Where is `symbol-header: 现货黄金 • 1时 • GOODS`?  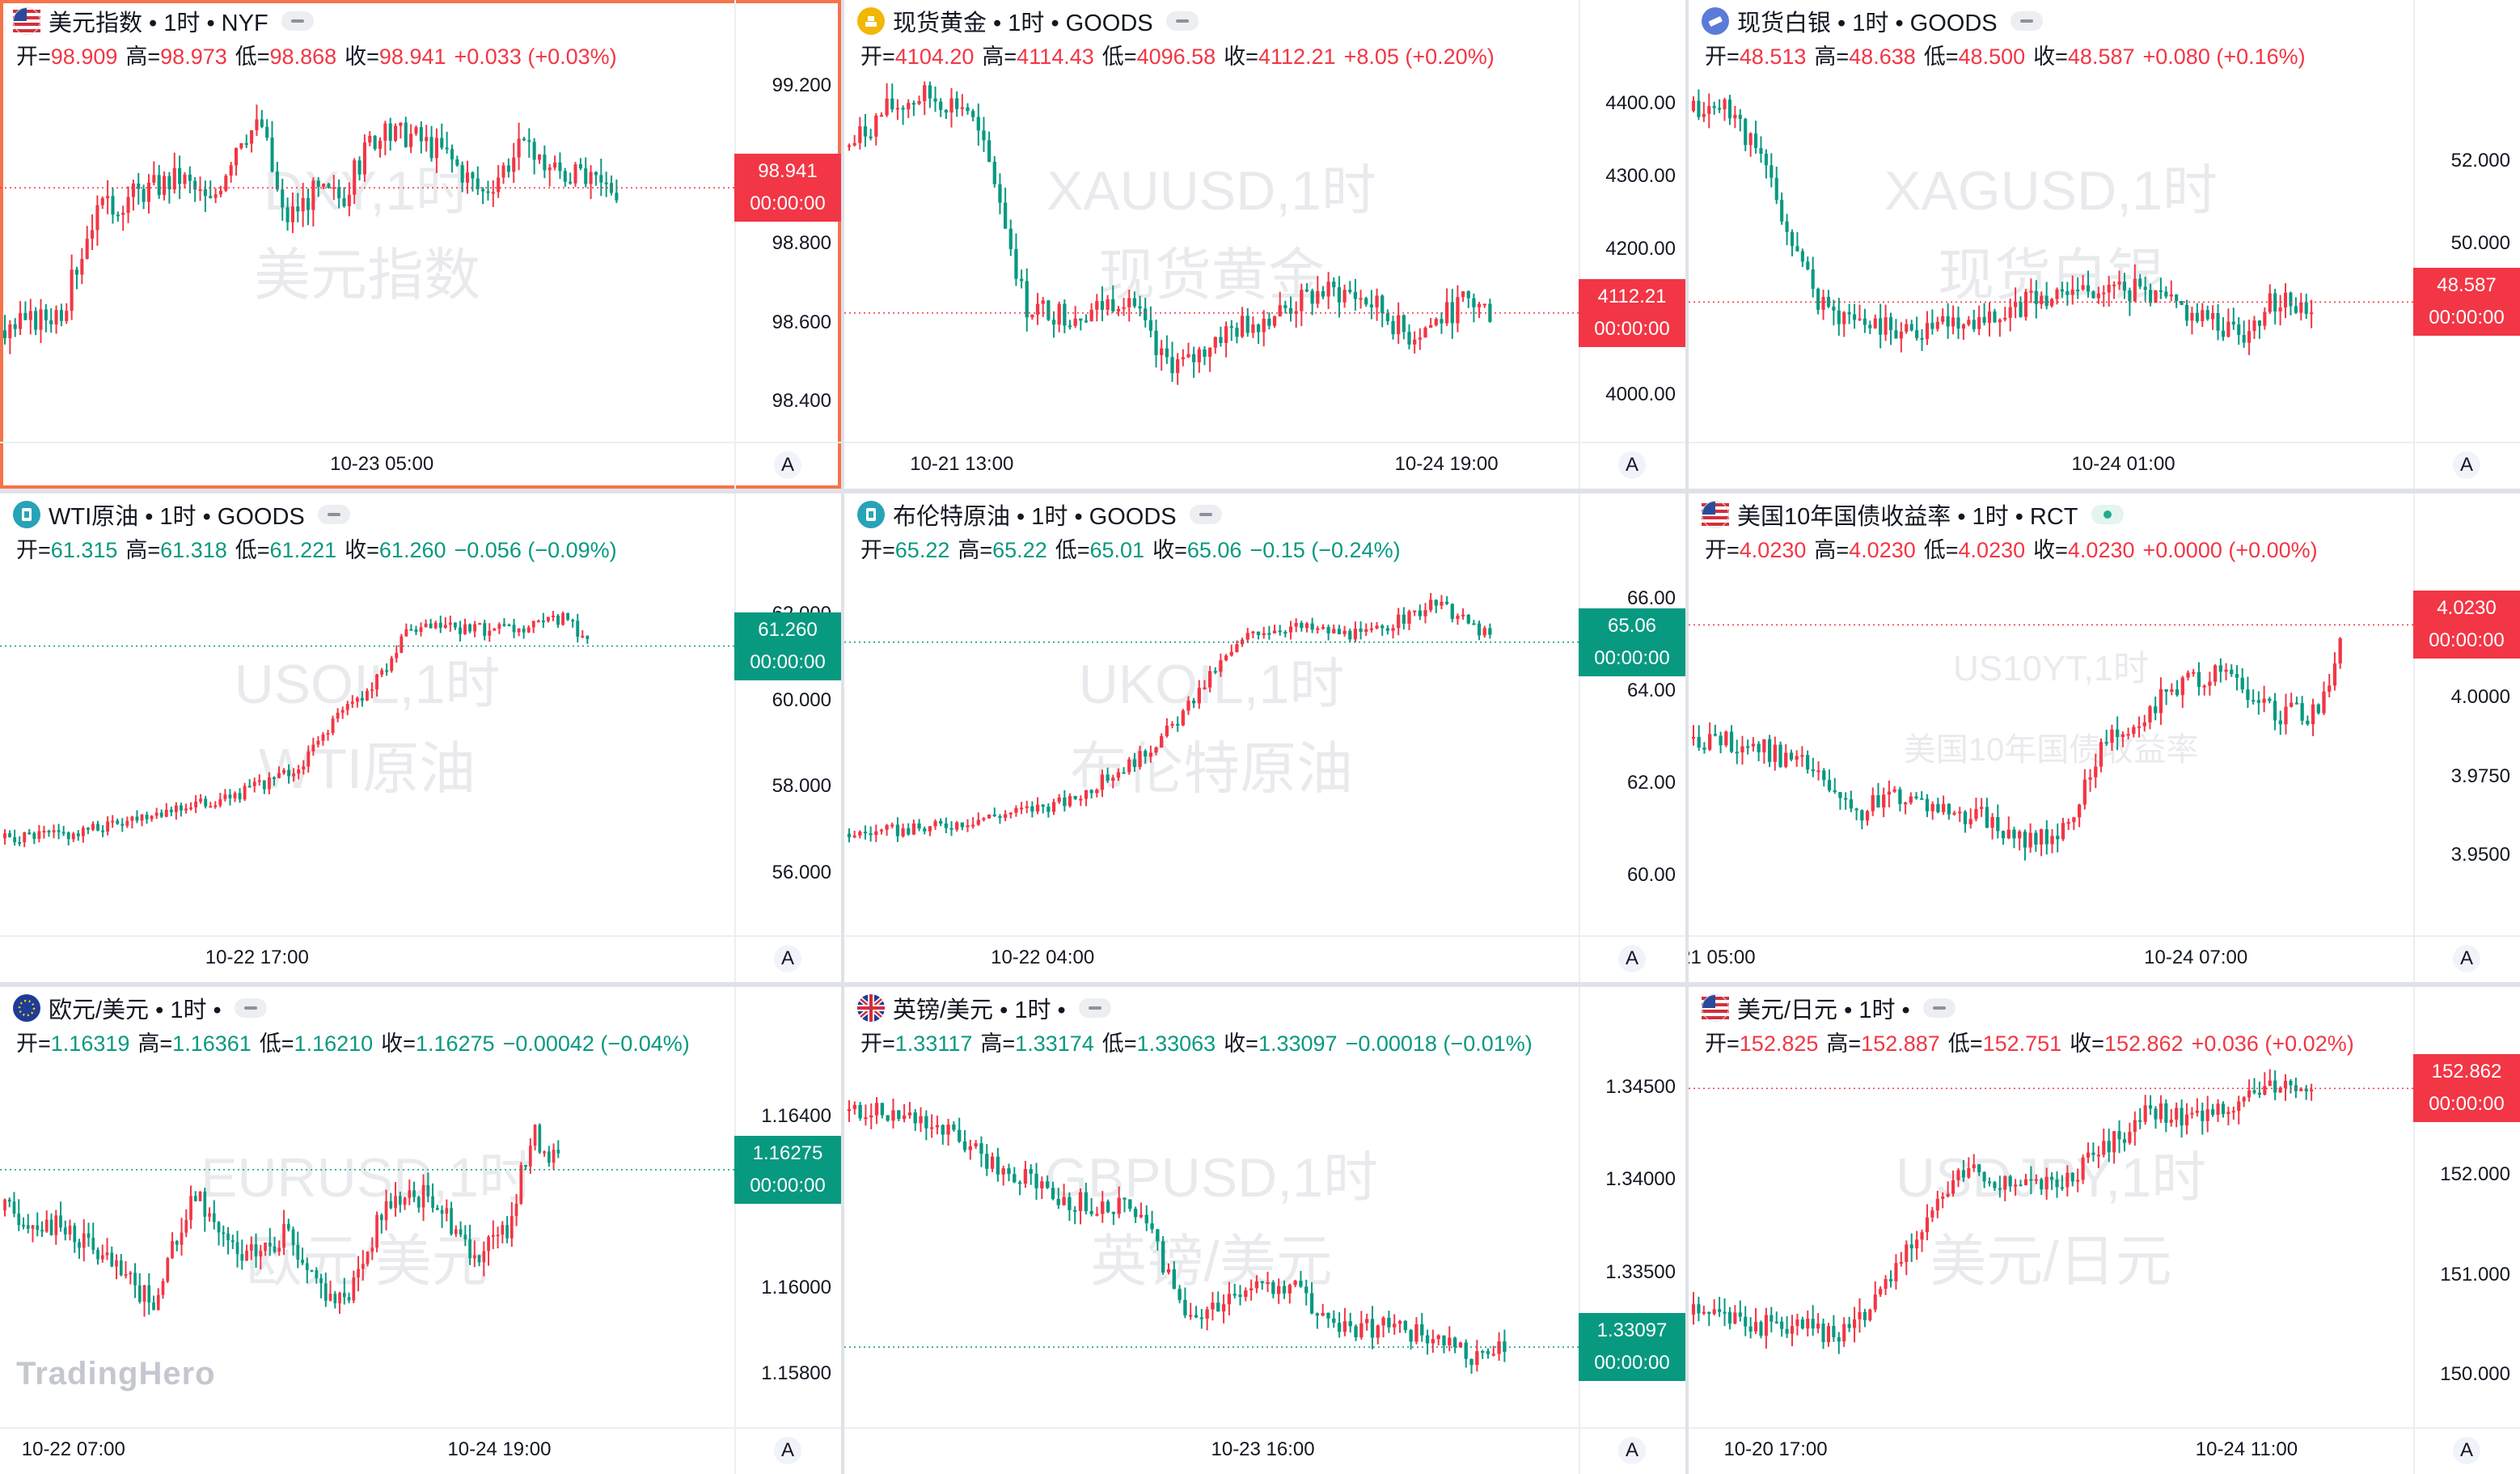
symbol-header: 现货黄金 • 1时 • GOODS is located at coordinates (1028, 21).